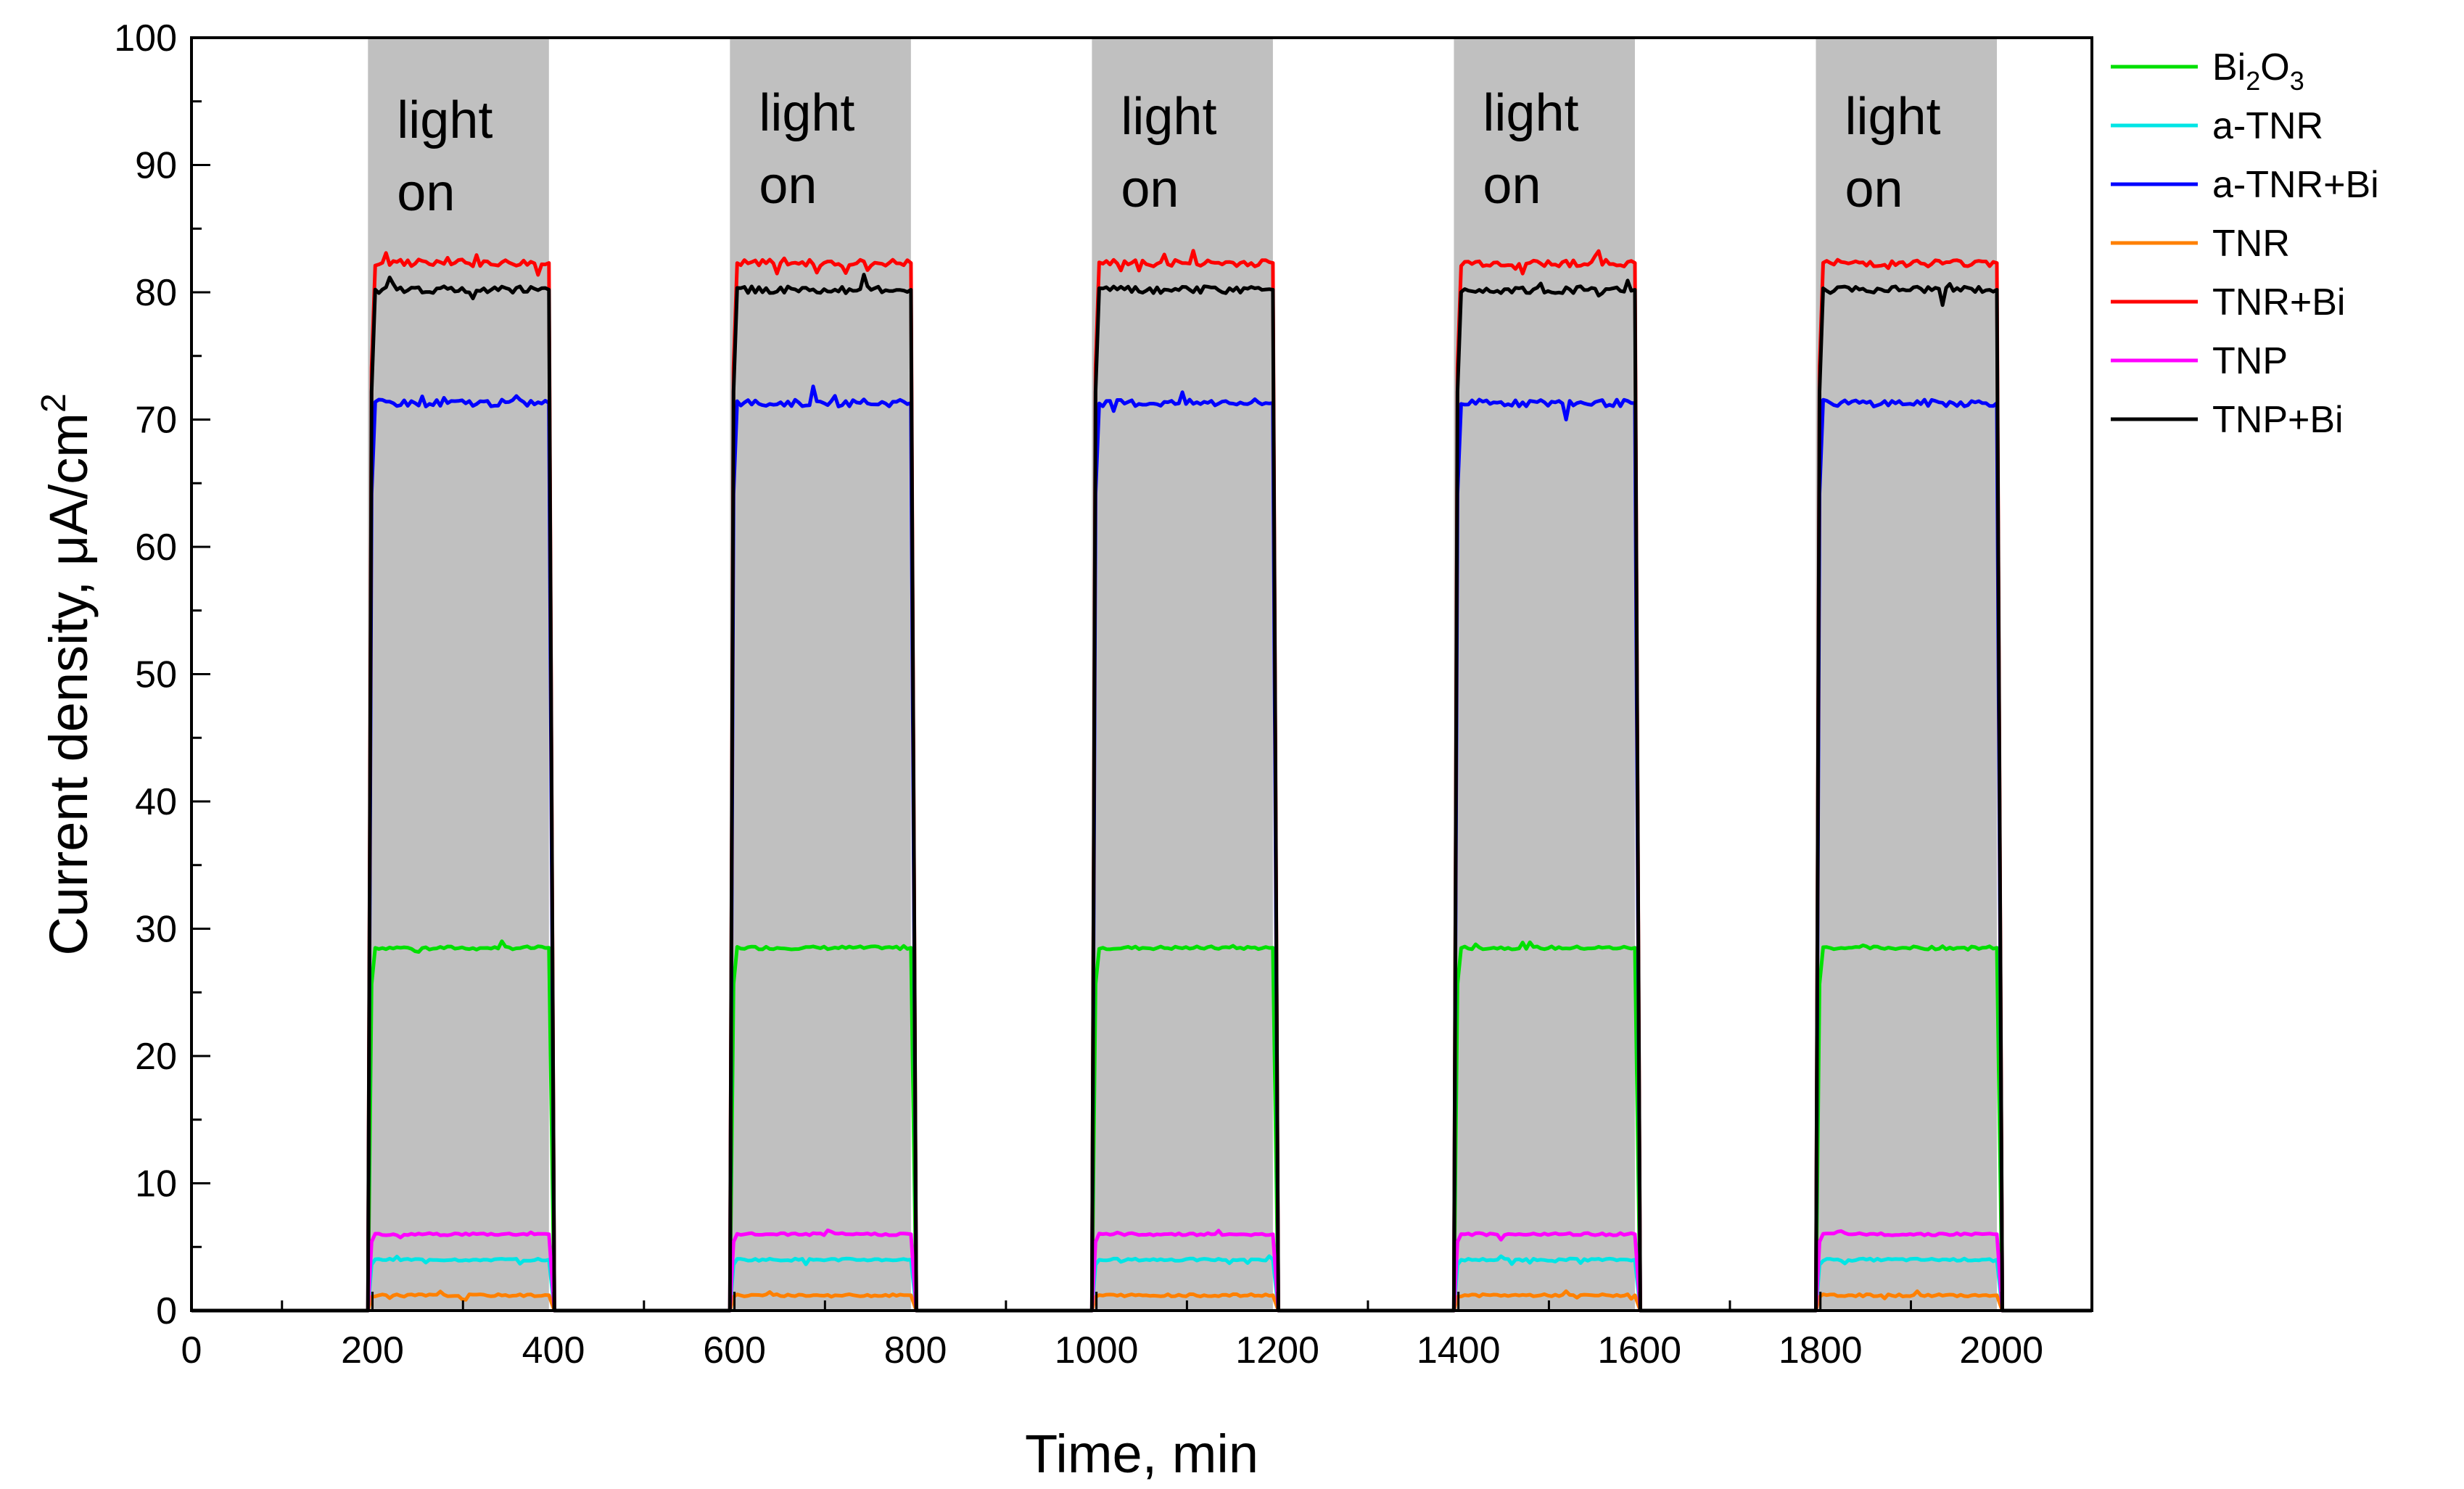 This screenshot has height=1489, width=2464. Describe the element at coordinates (2278, 420) in the screenshot. I see `legend-label: TNP+Bi` at that location.